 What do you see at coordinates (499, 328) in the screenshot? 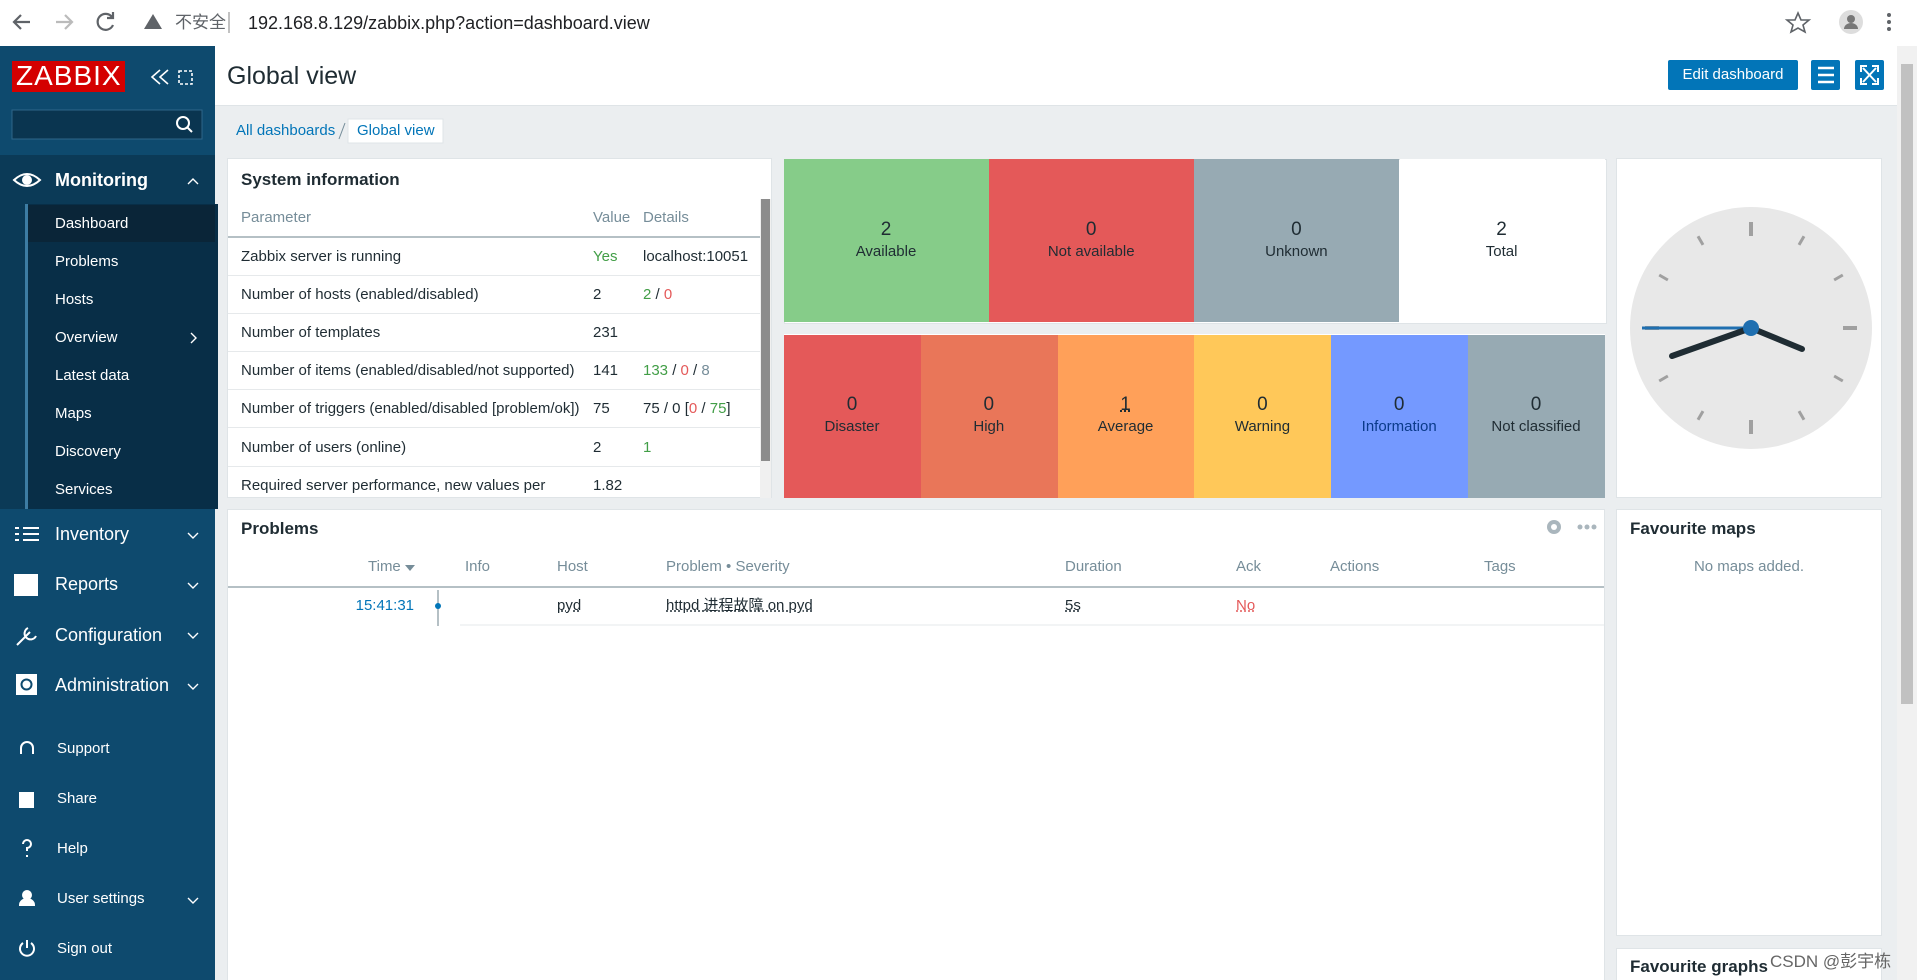
I see `system-information-widget` at bounding box center [499, 328].